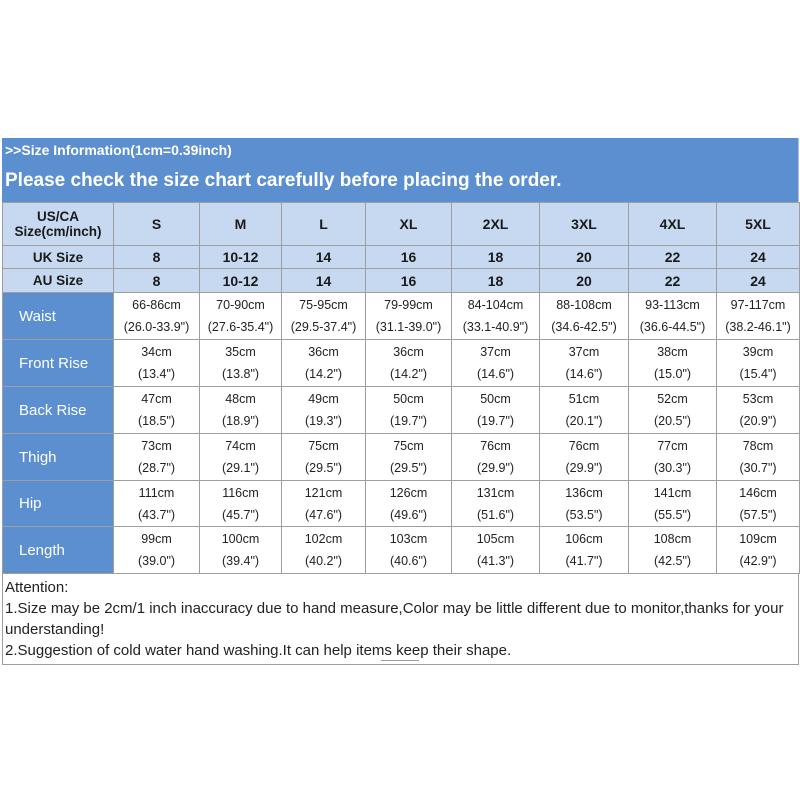  I want to click on measurement-cell: 74cm (29.1"), so click(240, 457).